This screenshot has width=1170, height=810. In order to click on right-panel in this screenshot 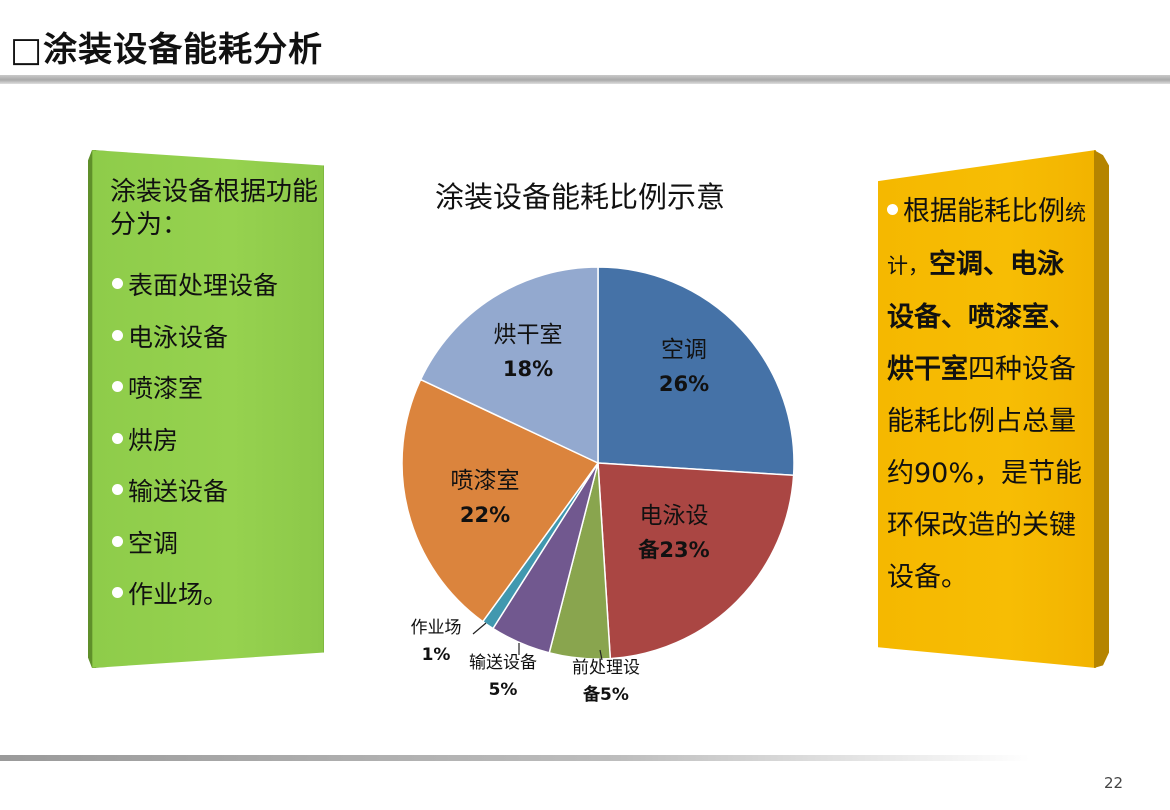, I will do `click(987, 409)`.